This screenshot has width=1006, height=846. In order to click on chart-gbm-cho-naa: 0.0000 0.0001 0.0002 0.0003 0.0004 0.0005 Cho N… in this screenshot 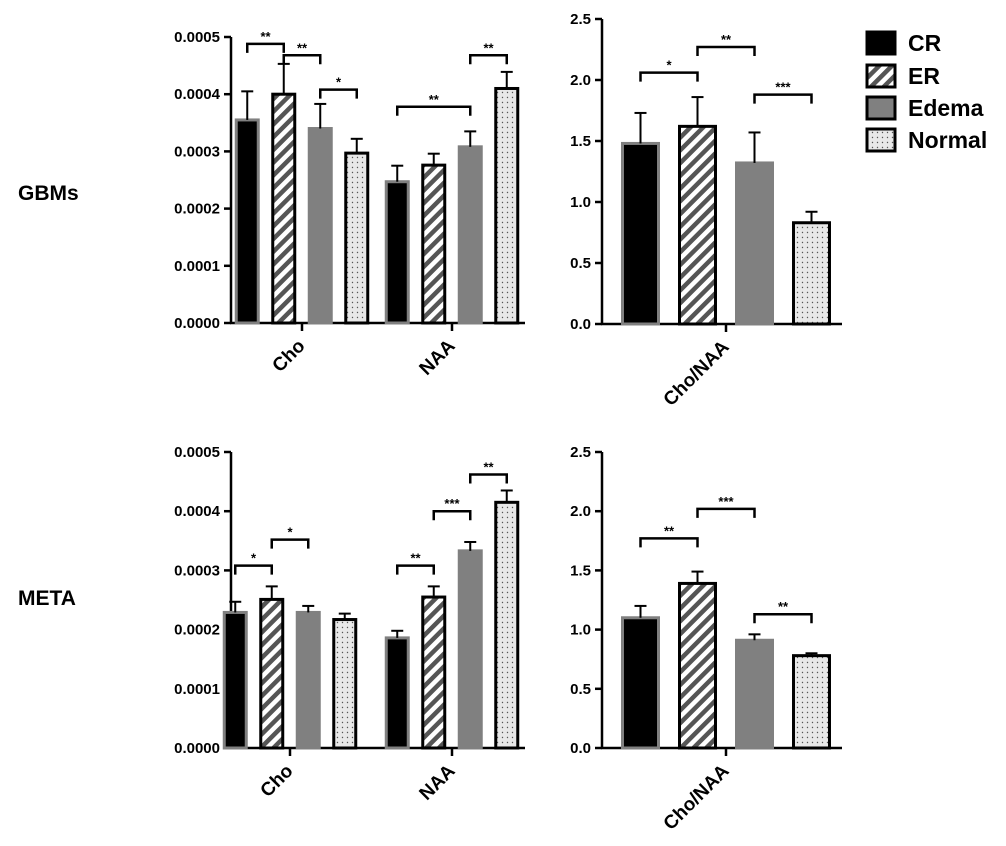, I will do `click(349, 204)`.